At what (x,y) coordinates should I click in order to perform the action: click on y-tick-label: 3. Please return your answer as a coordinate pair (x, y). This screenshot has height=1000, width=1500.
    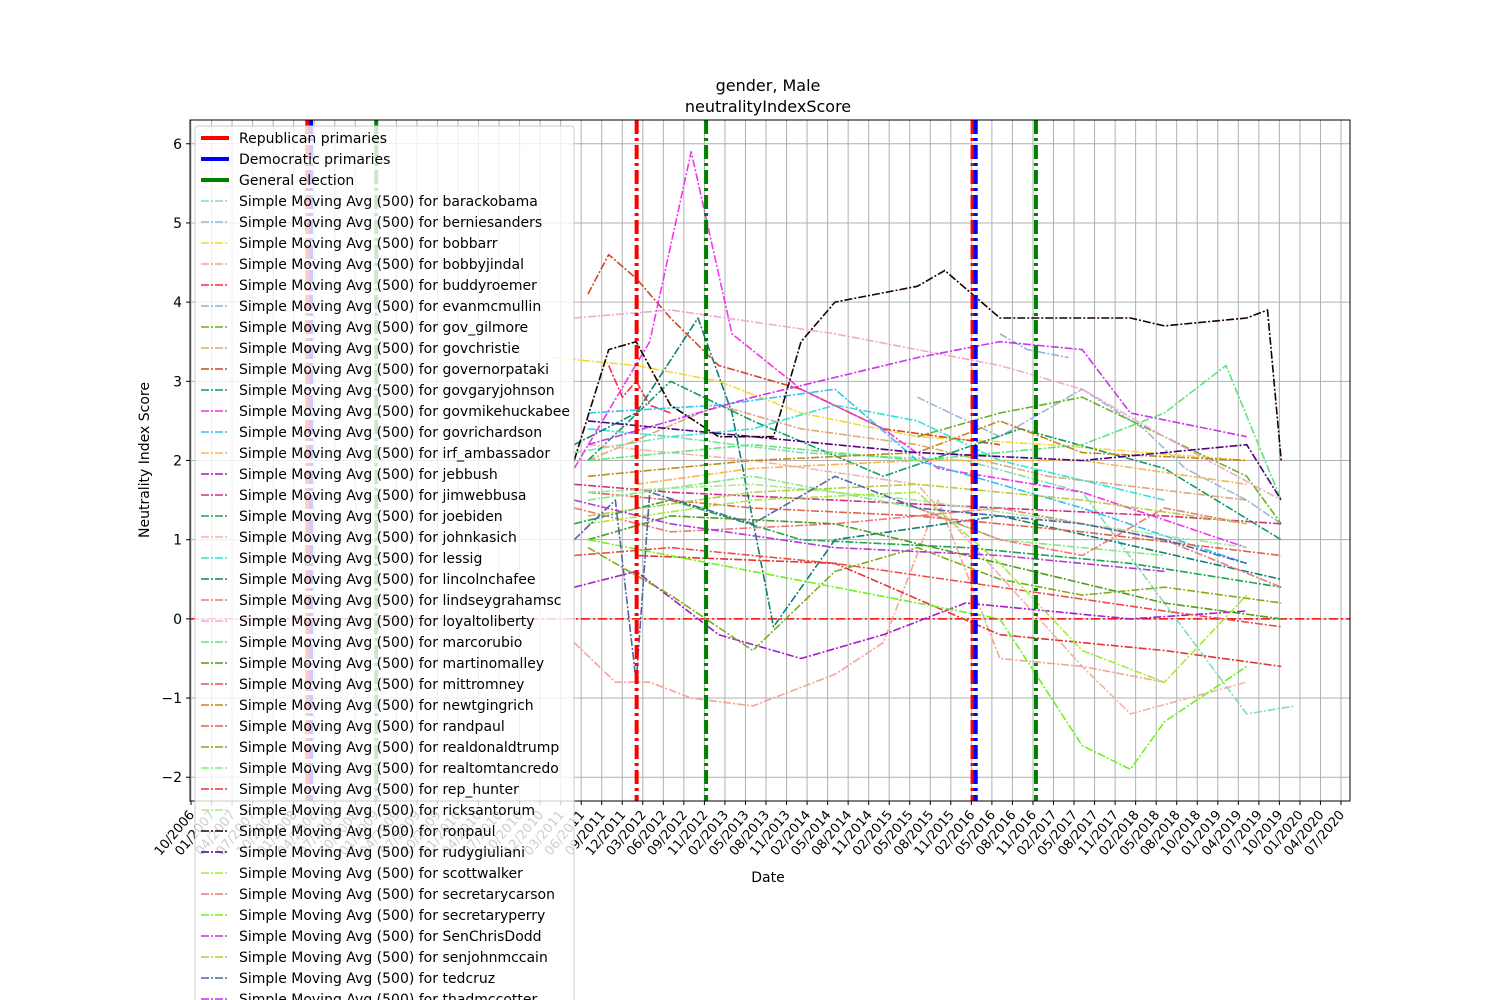
    Looking at the image, I should click on (177, 382).